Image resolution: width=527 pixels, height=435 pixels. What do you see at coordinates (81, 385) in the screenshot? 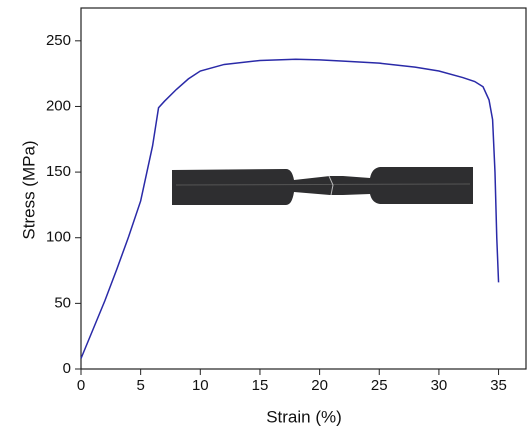
I see `x-tick-label: 0` at bounding box center [81, 385].